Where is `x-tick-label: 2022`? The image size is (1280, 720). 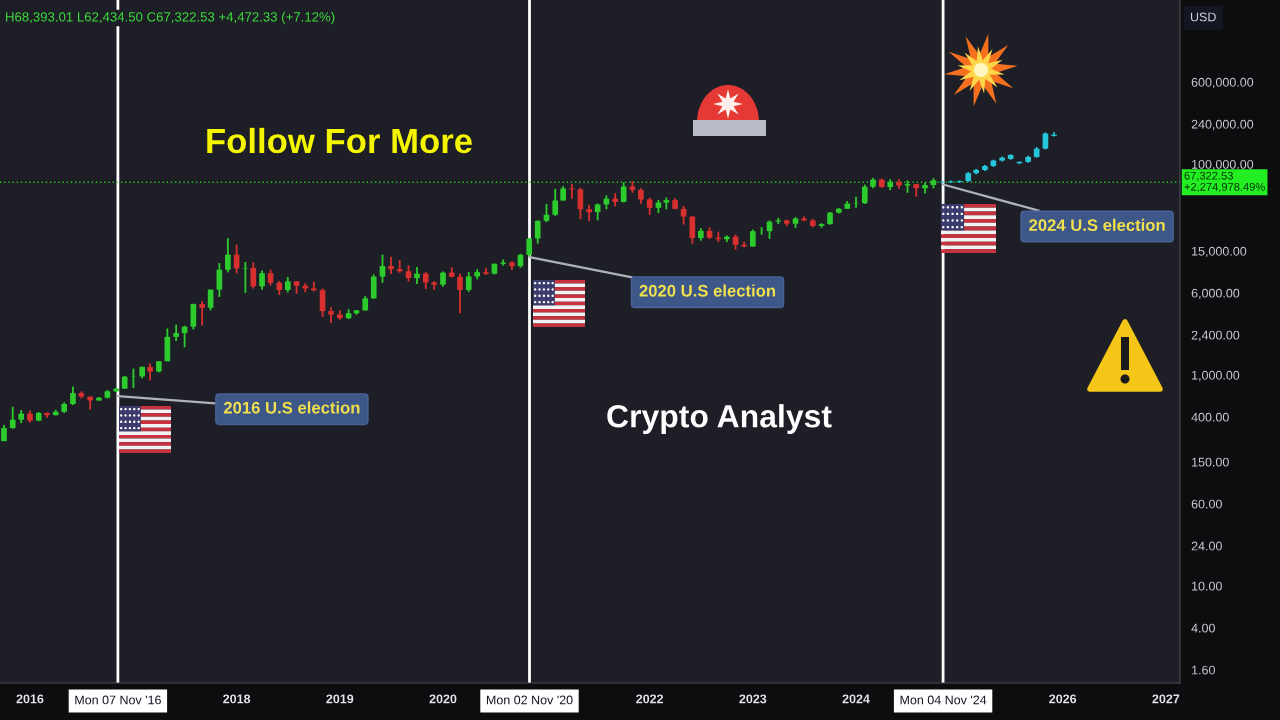 x-tick-label: 2022 is located at coordinates (650, 699).